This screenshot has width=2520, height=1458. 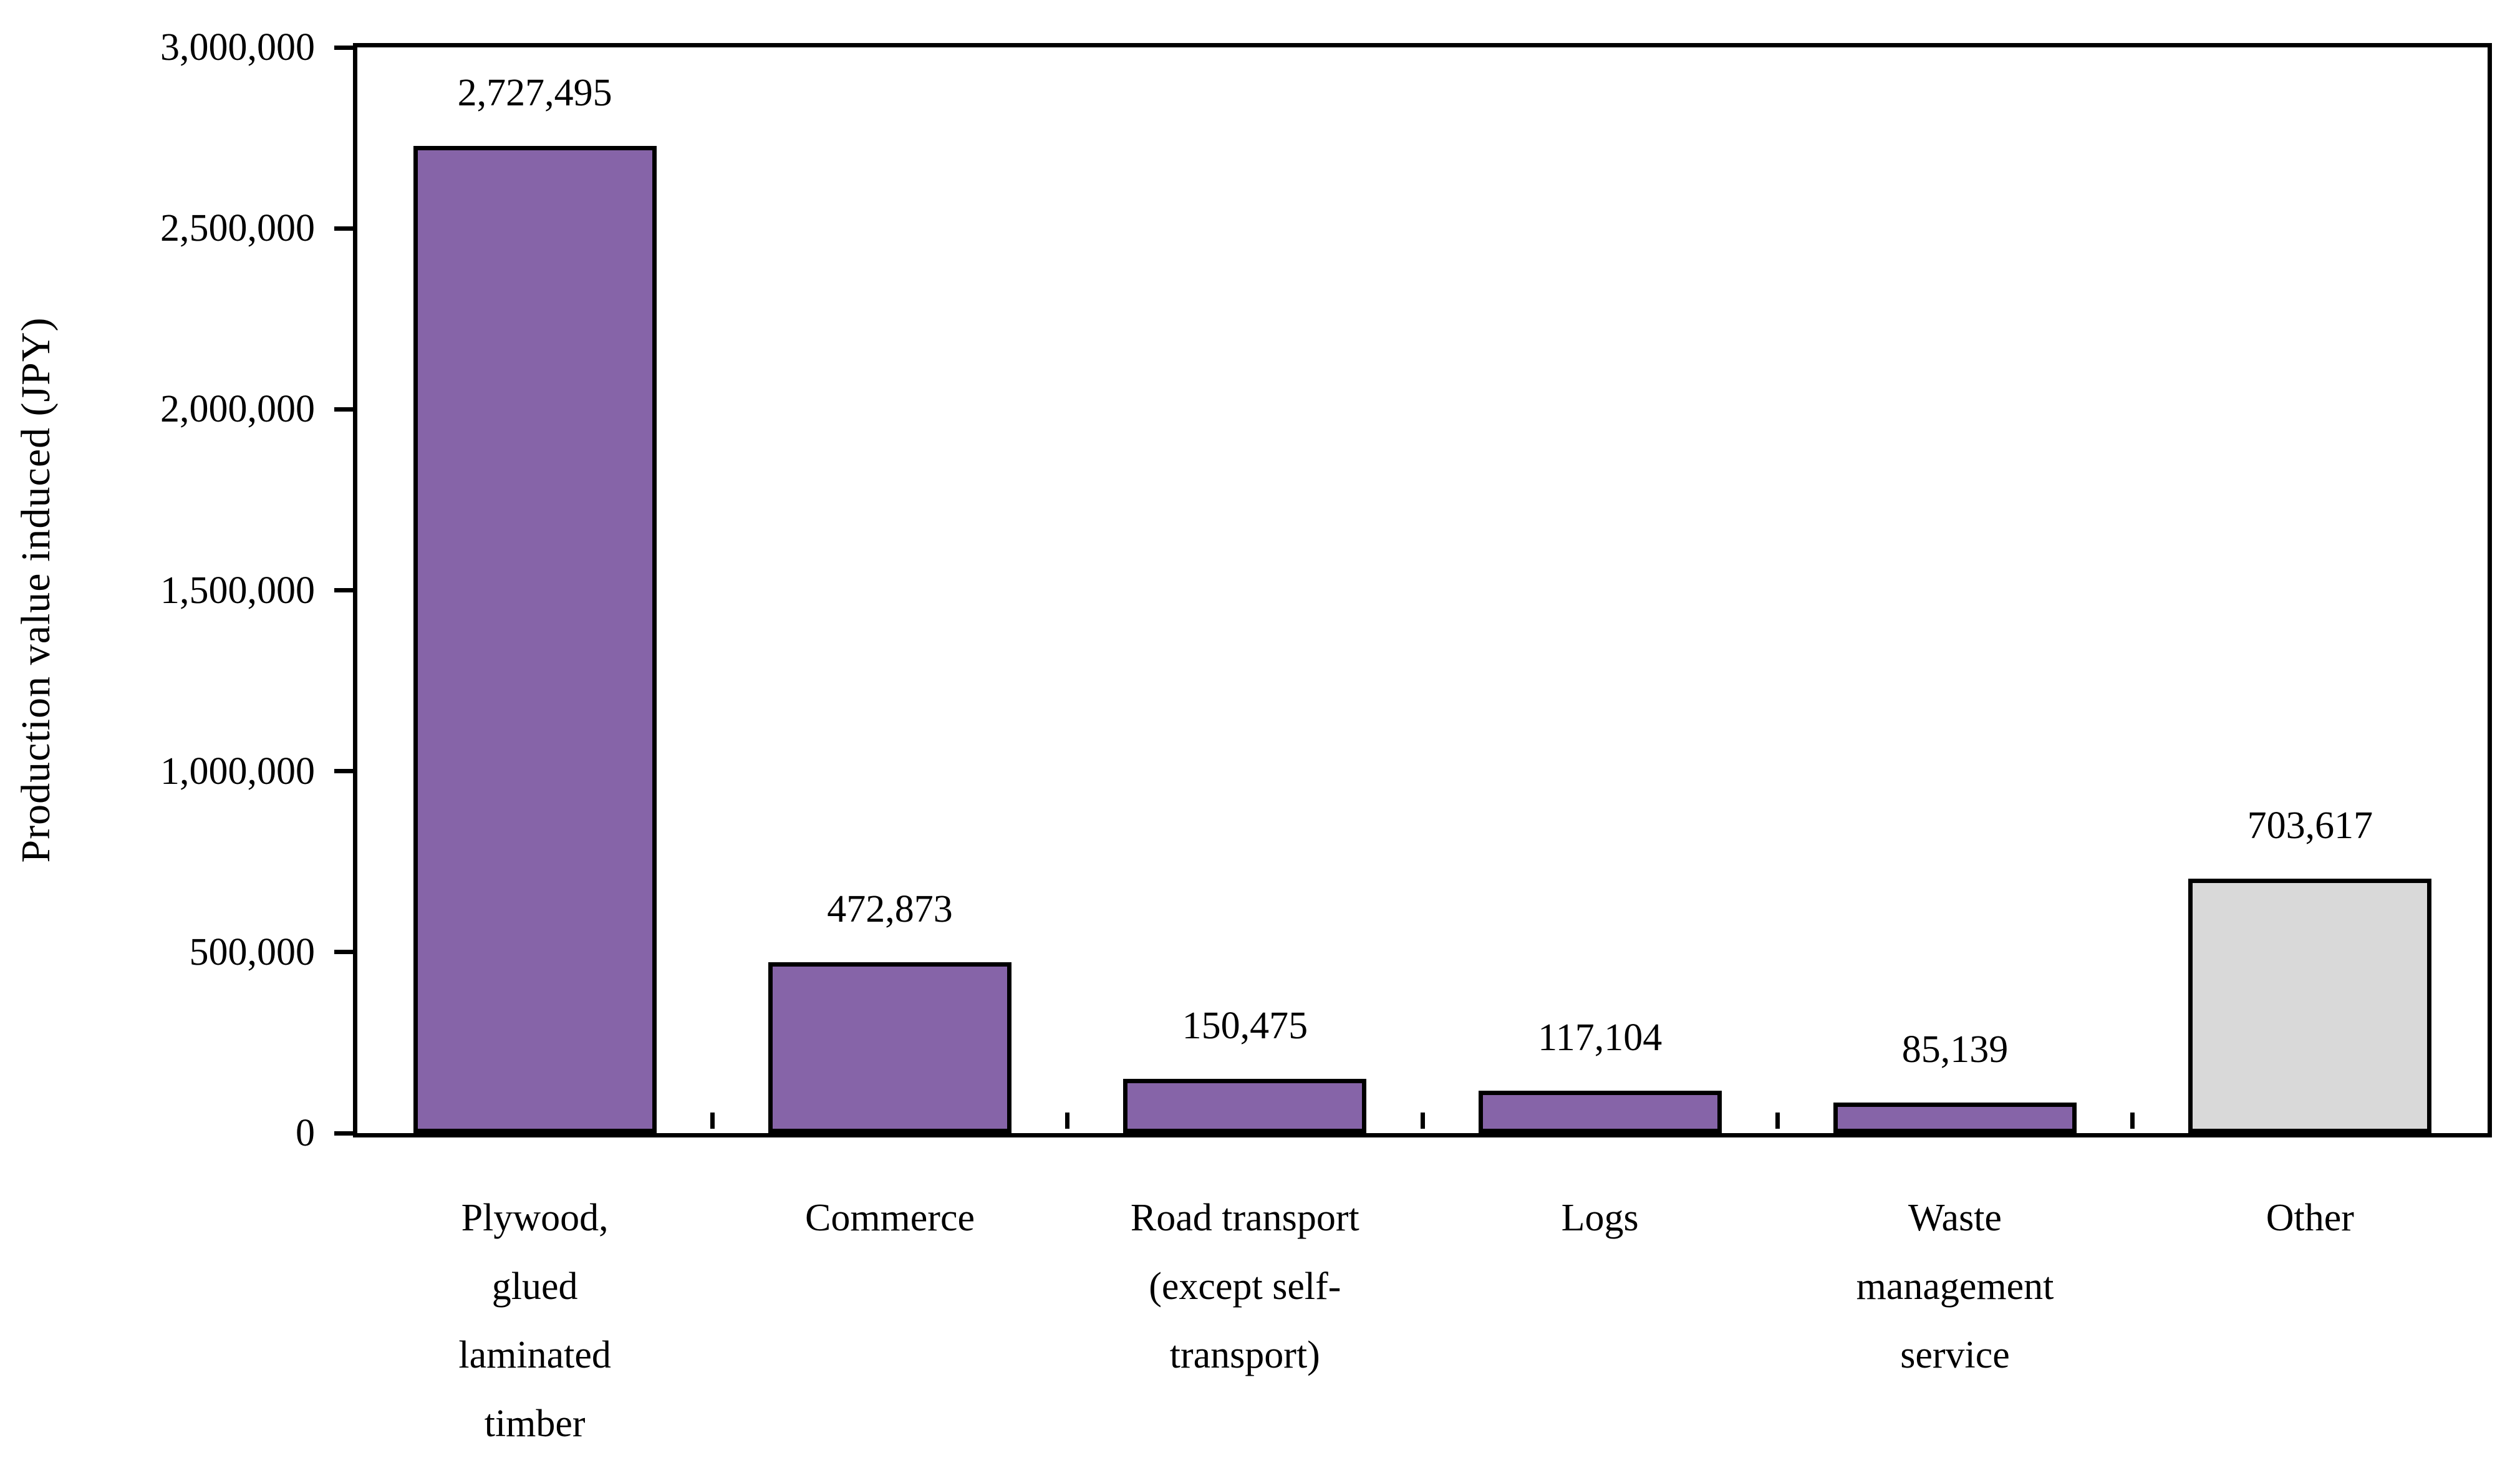 I want to click on bar-value-label: 472,873, so click(x=890, y=908).